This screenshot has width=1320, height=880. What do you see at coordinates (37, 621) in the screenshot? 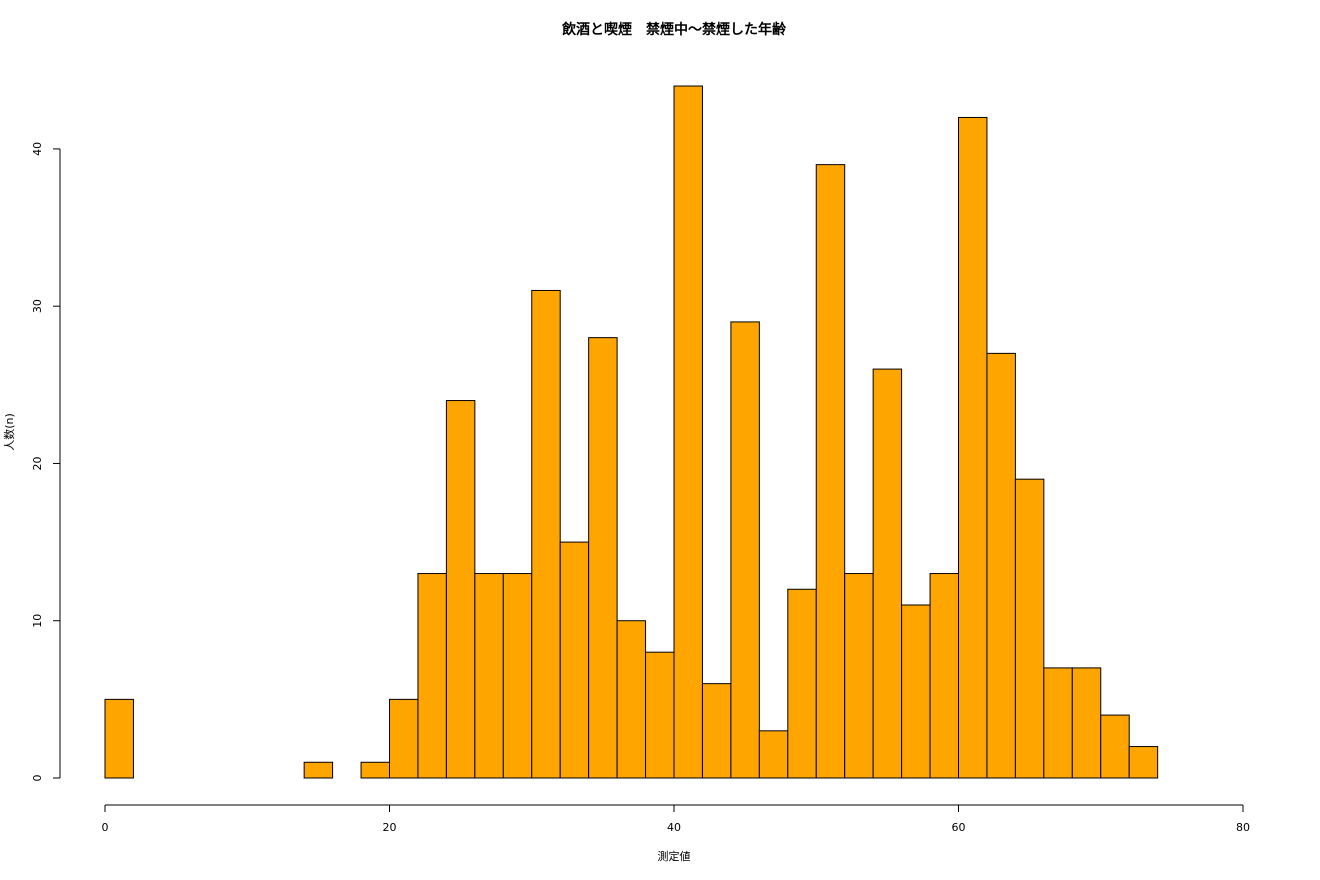
I see `y-tick-label: 10` at bounding box center [37, 621].